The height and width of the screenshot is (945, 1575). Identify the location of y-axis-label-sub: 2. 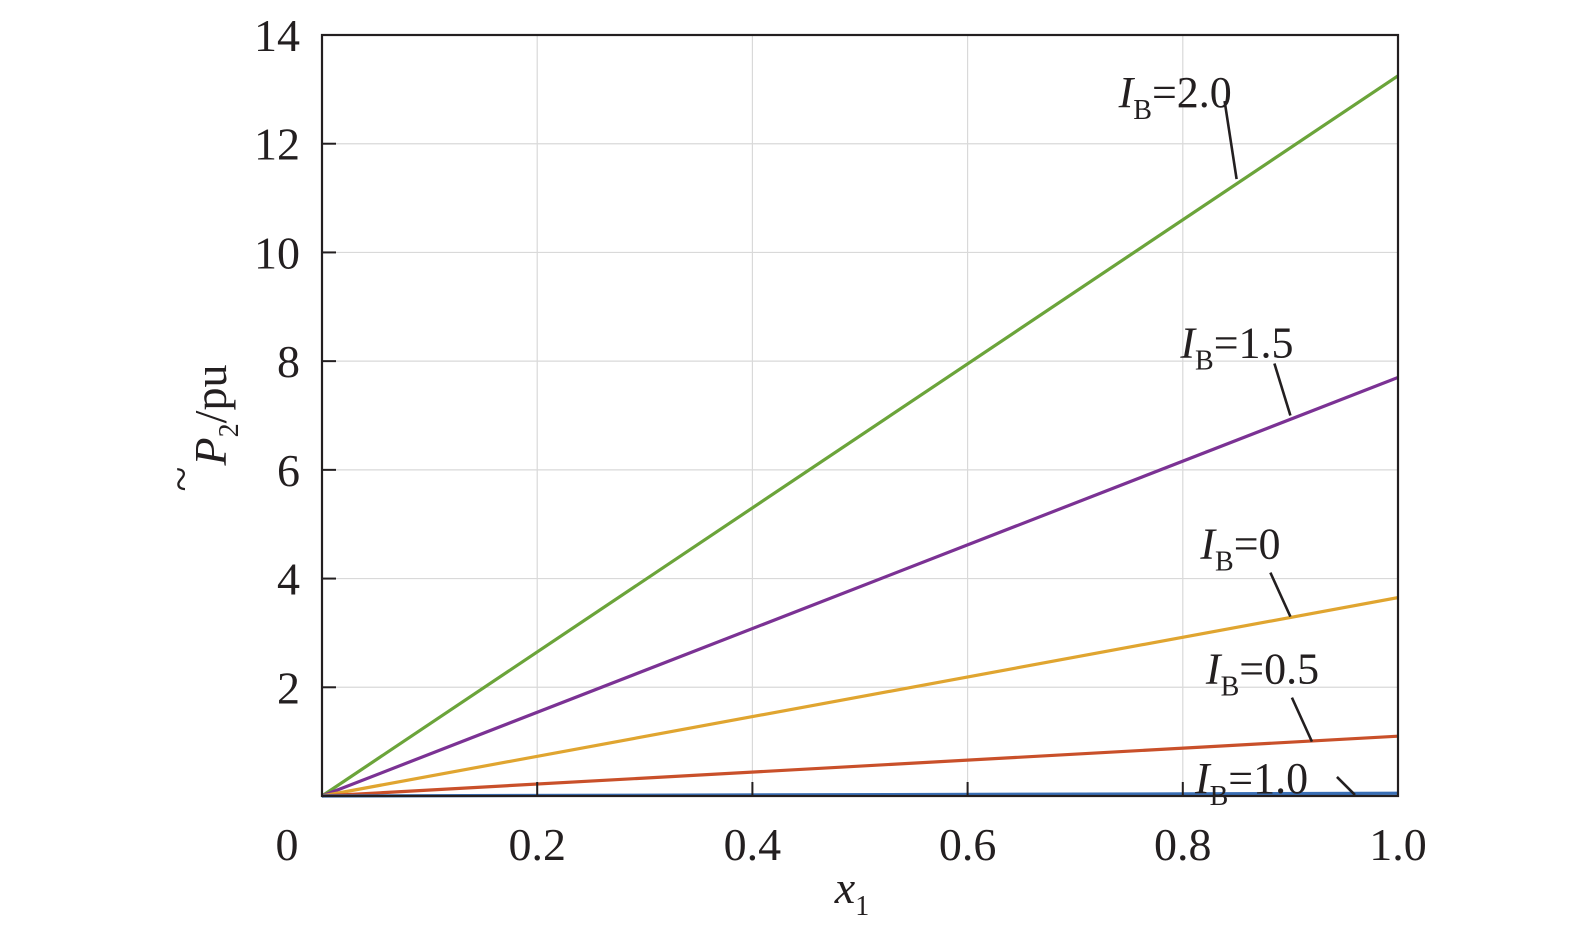
(229, 430).